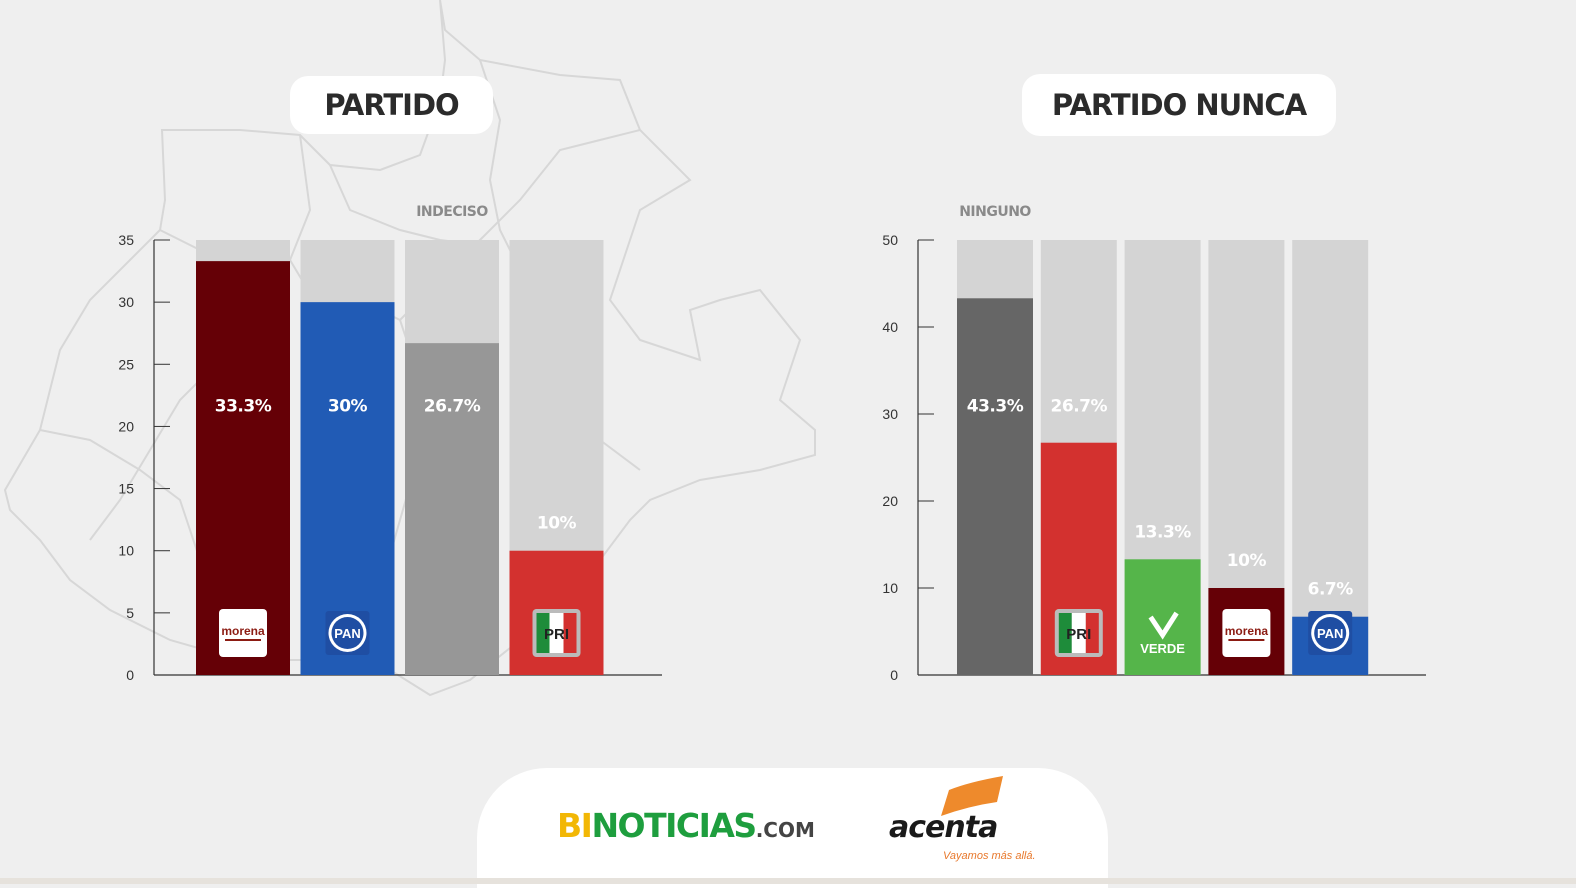 This screenshot has height=888, width=1576. I want to click on data-label: 33.3%, so click(243, 406).